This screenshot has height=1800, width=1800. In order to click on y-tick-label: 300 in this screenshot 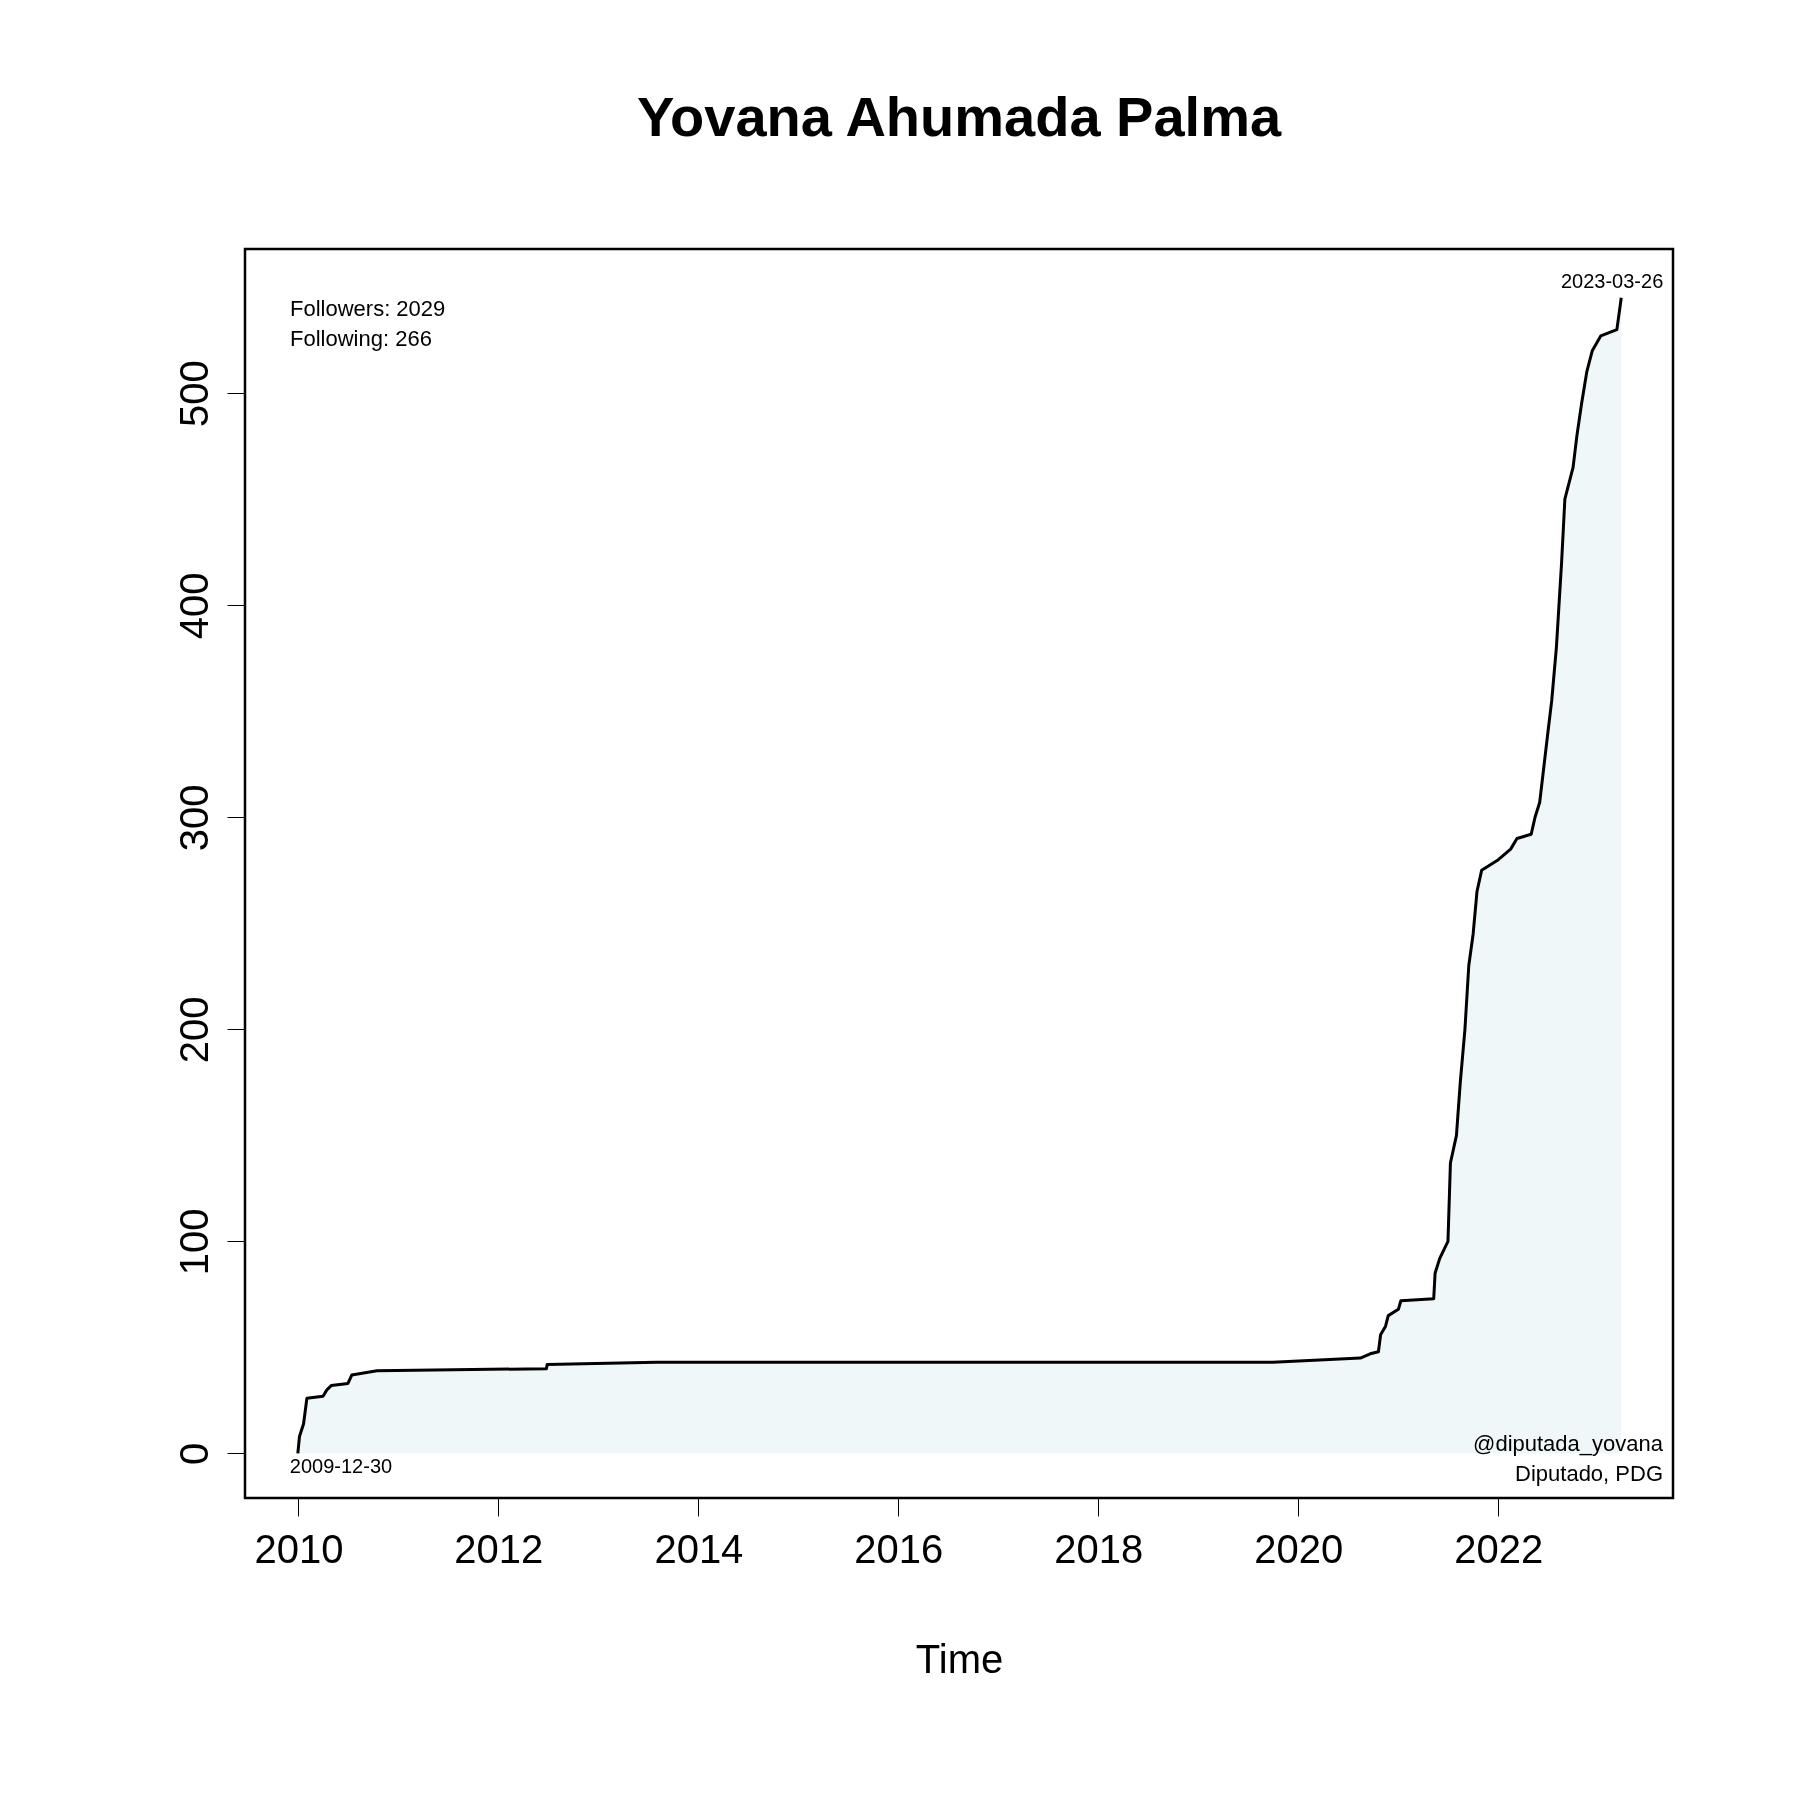, I will do `click(193, 818)`.